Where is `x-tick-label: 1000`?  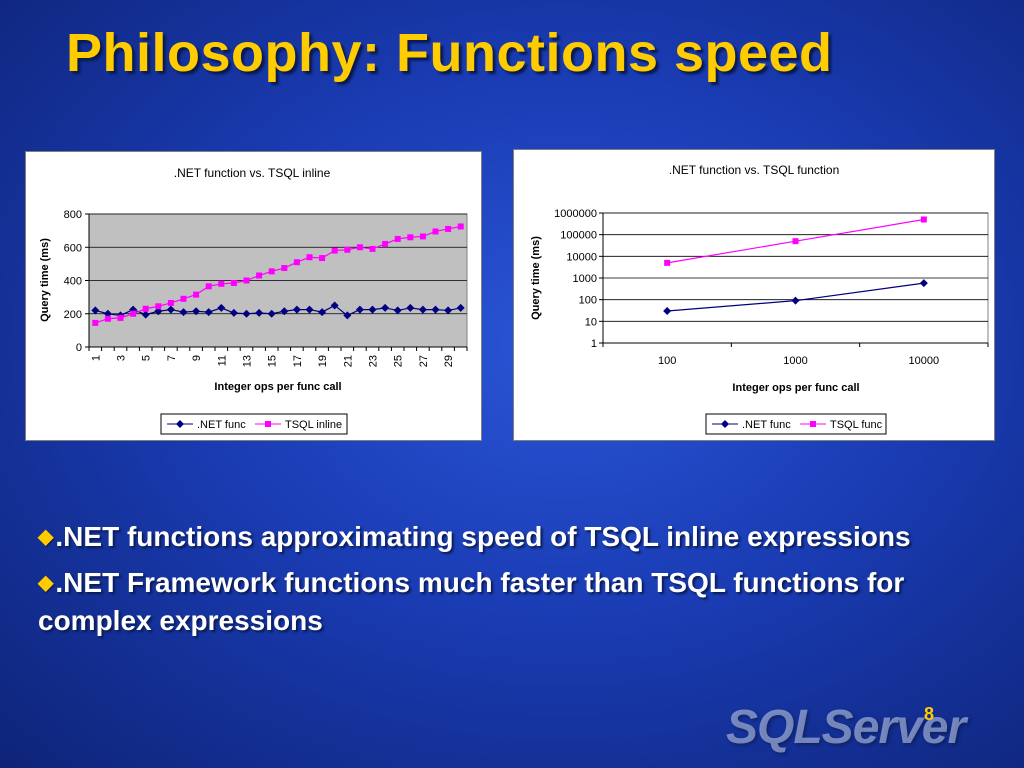 x-tick-label: 1000 is located at coordinates (795, 361).